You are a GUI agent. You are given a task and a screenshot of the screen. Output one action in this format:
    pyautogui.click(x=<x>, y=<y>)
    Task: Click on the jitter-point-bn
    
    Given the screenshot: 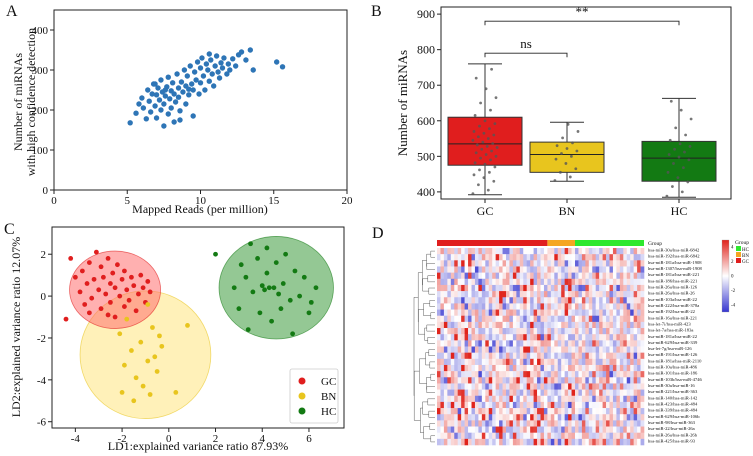 What is the action you would take?
    pyautogui.click(x=557, y=146)
    